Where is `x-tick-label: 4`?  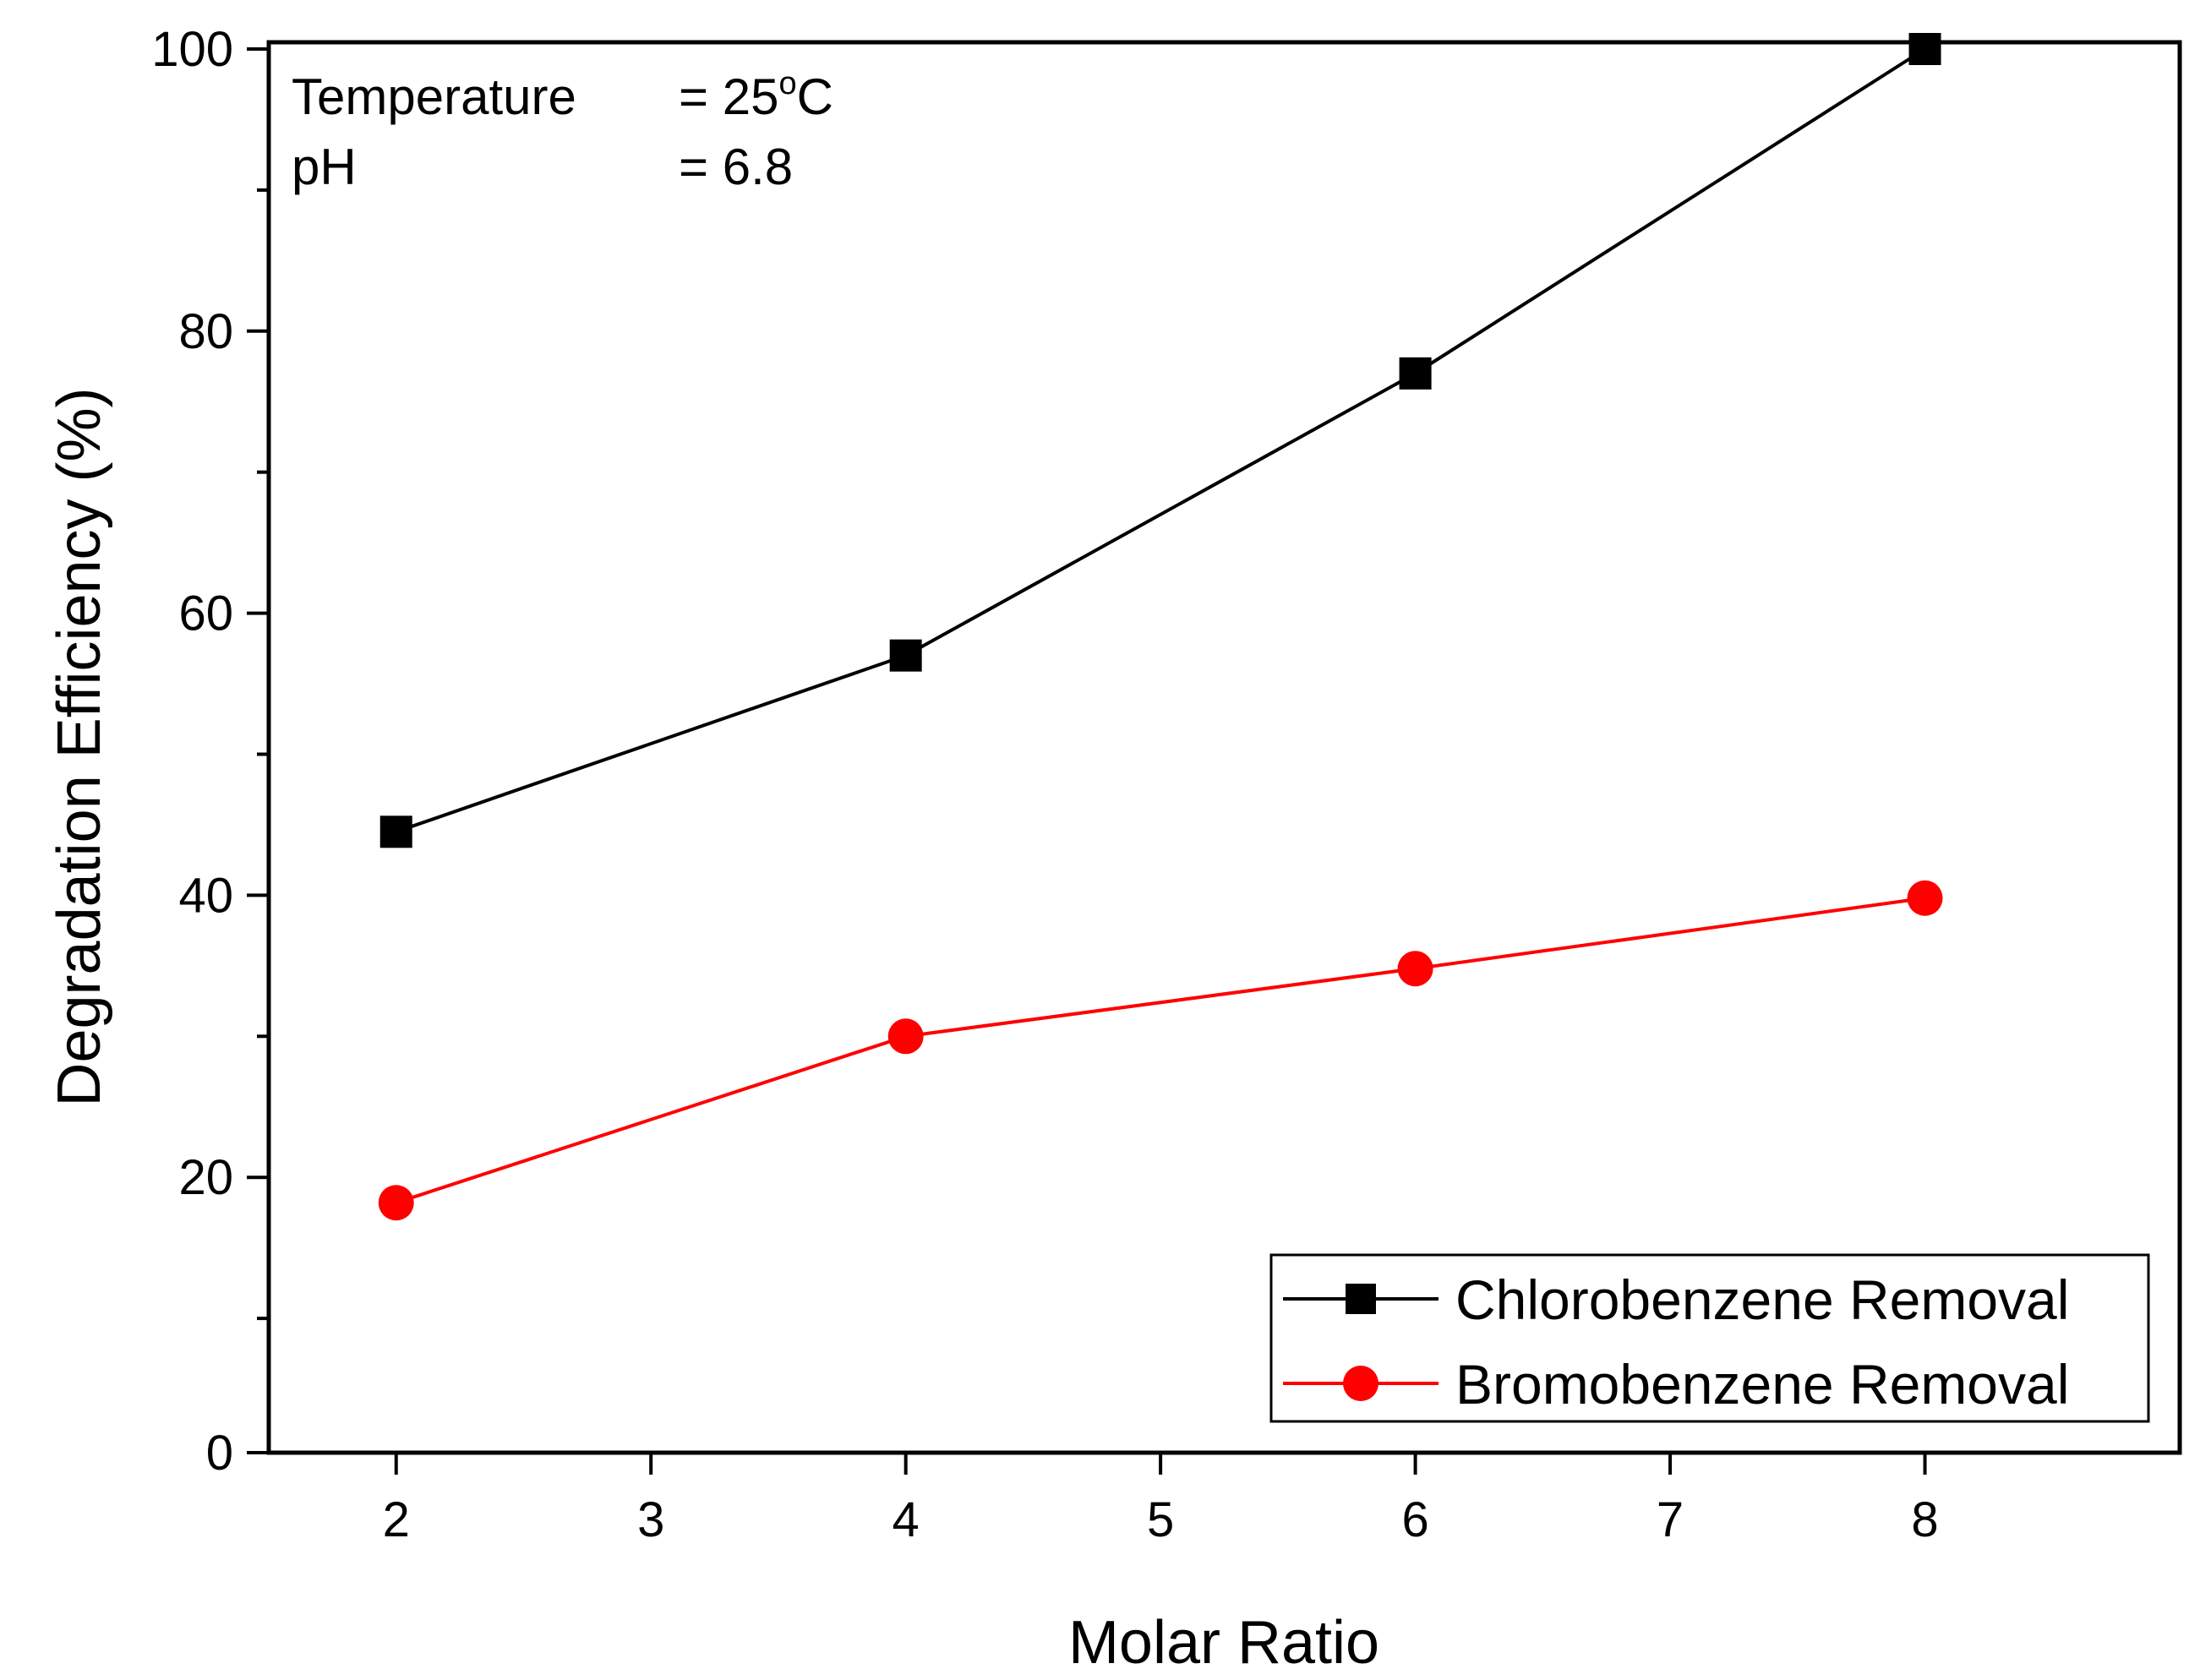 x-tick-label: 4 is located at coordinates (906, 1519).